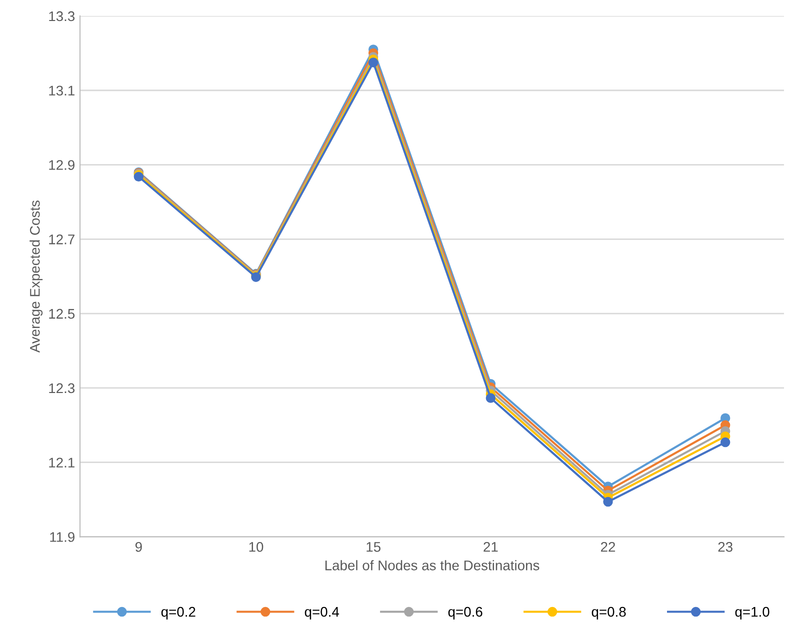  Describe the element at coordinates (62, 537) in the screenshot. I see `y-tick-label: 11.9` at that location.